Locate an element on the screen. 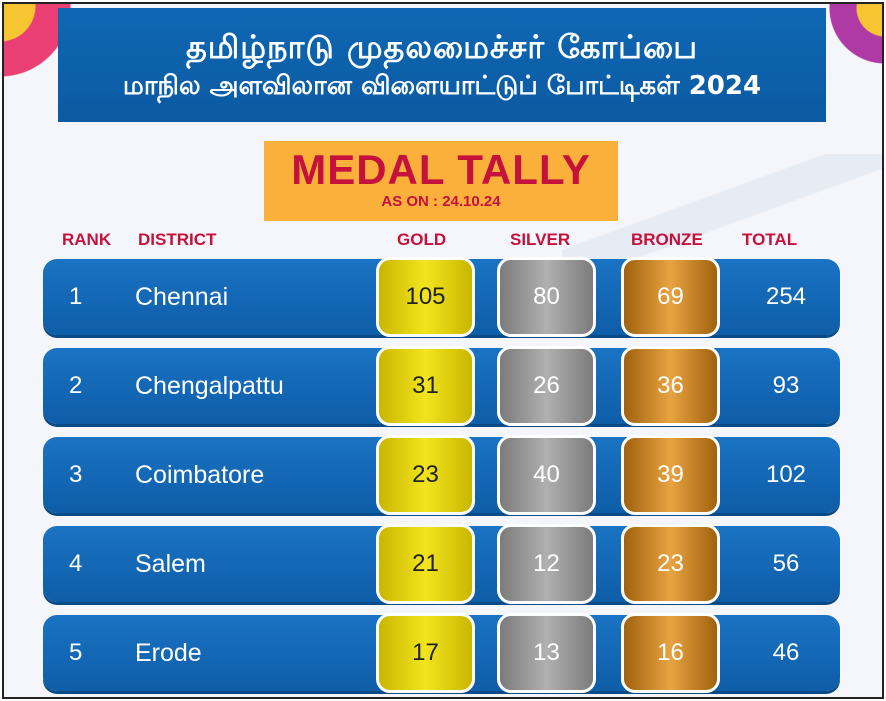  rank-cell: 5 is located at coordinates (76, 652).